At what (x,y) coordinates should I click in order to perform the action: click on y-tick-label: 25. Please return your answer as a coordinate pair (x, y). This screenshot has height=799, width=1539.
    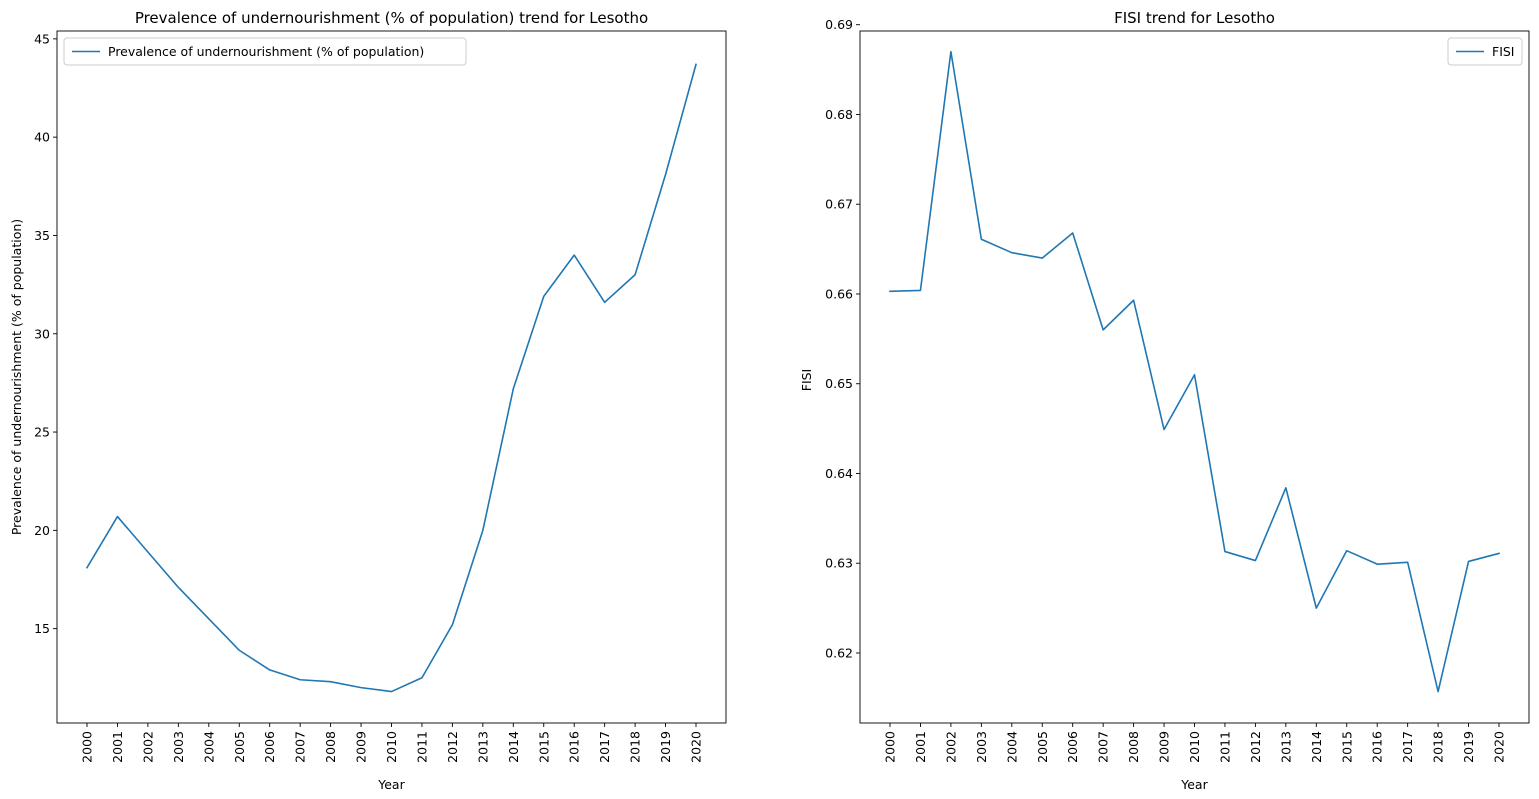
    Looking at the image, I should click on (42, 432).